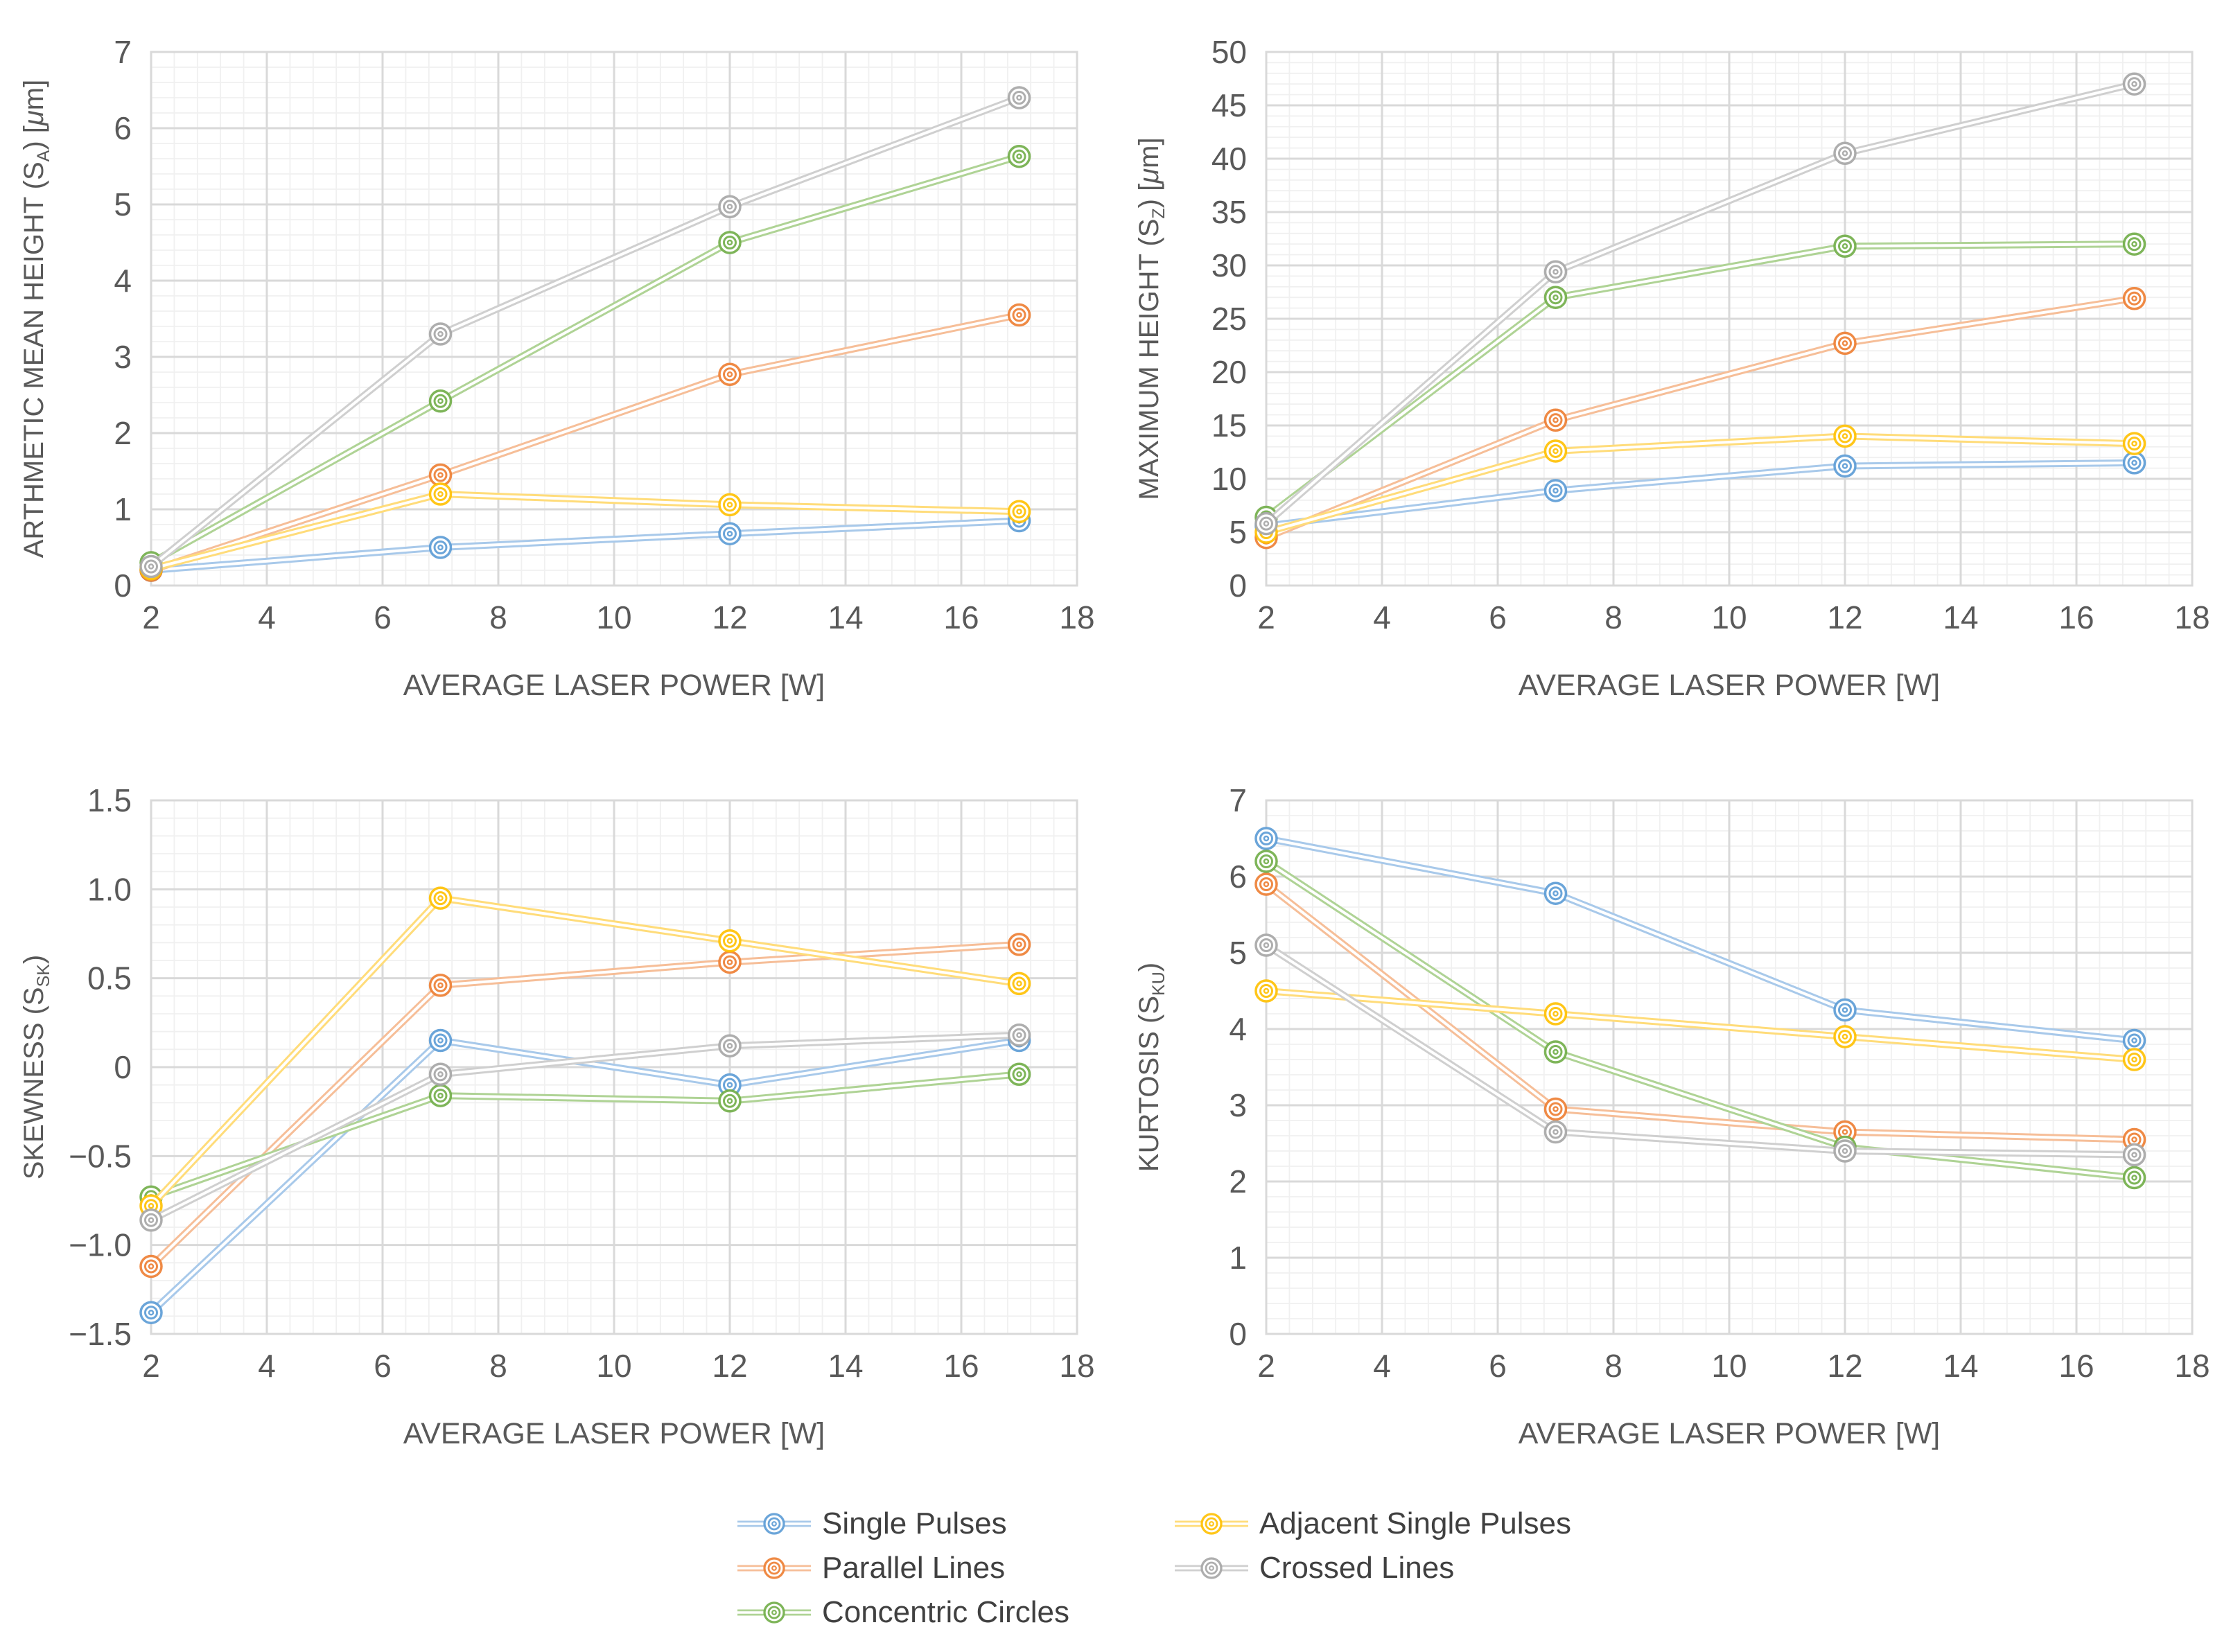 The height and width of the screenshot is (1652, 2231). I want to click on y-tick-label: 50, so click(1229, 52).